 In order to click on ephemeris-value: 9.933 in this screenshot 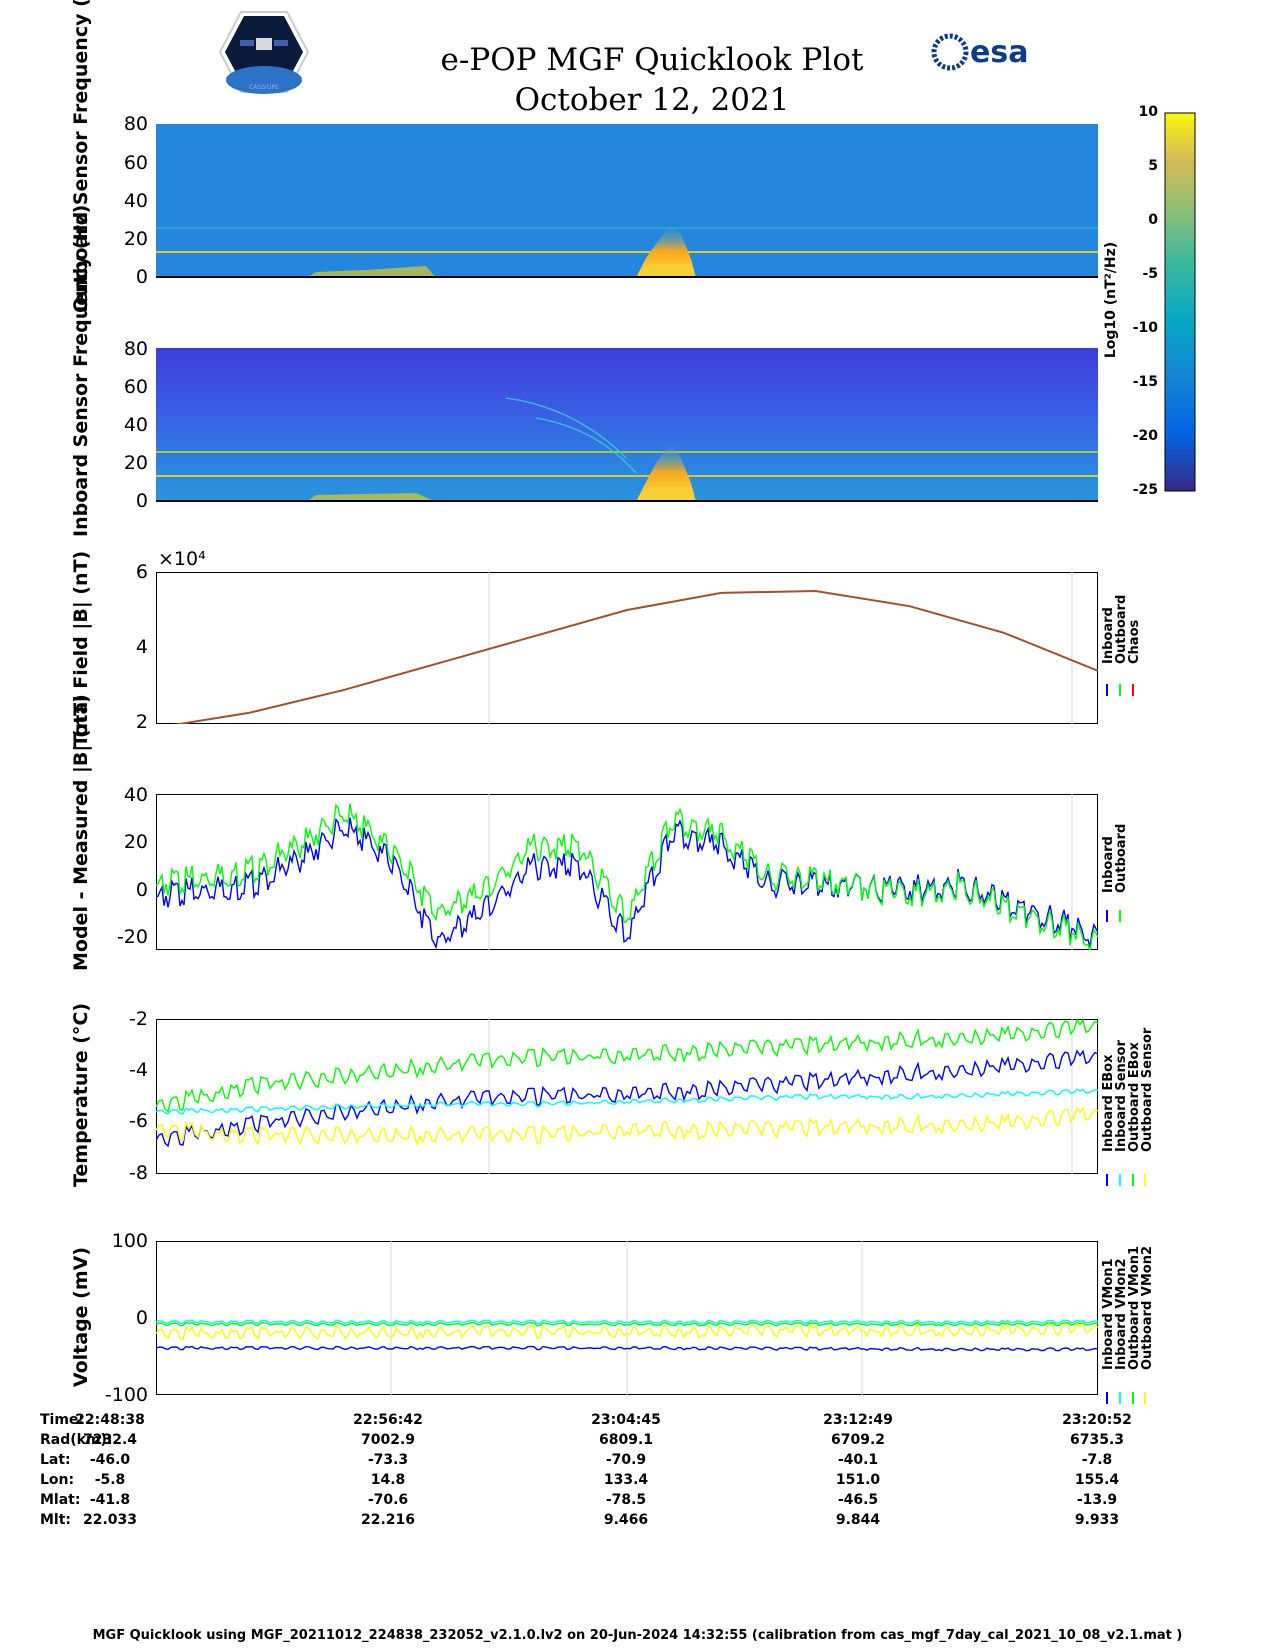, I will do `click(1097, 1520)`.